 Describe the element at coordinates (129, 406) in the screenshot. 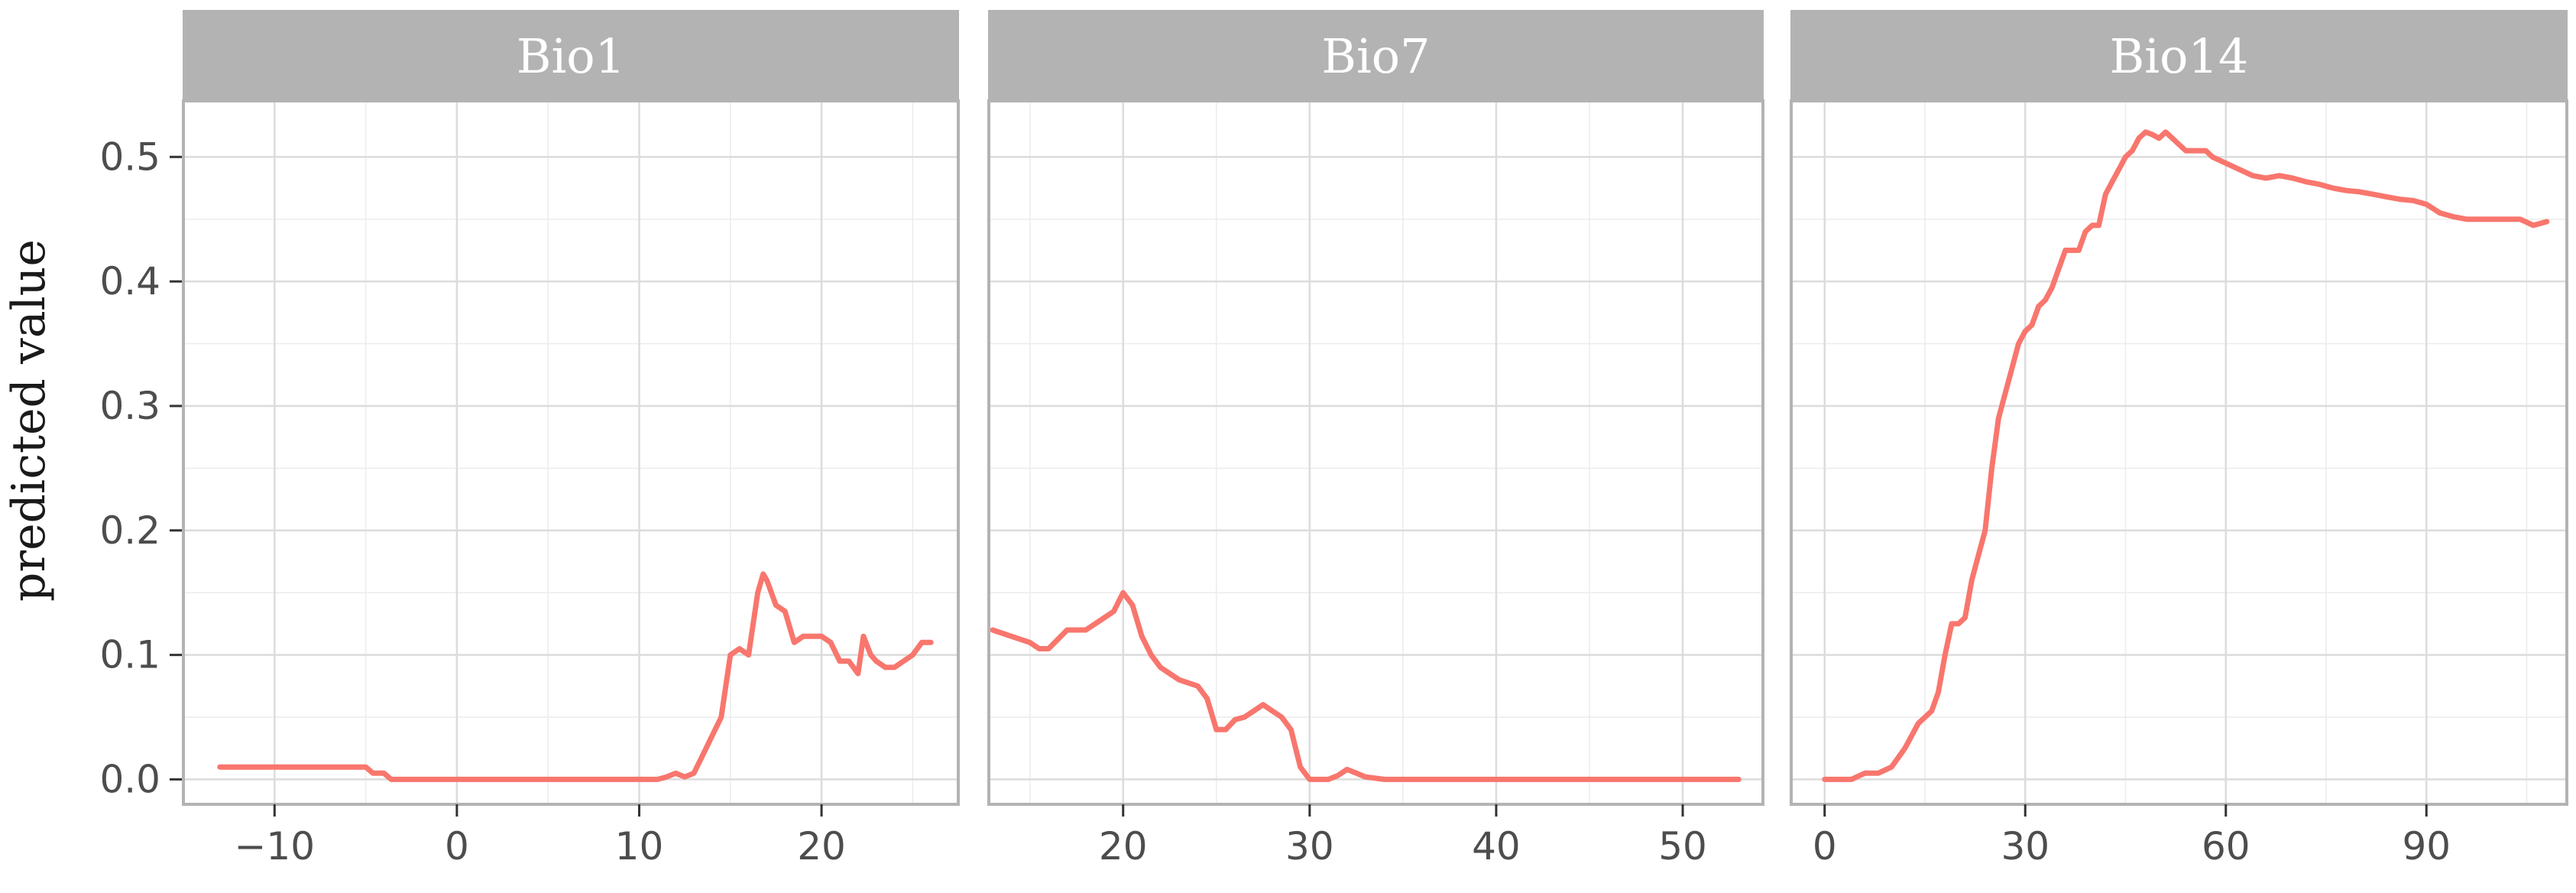

I see `y-tick-label: 0.3` at that location.